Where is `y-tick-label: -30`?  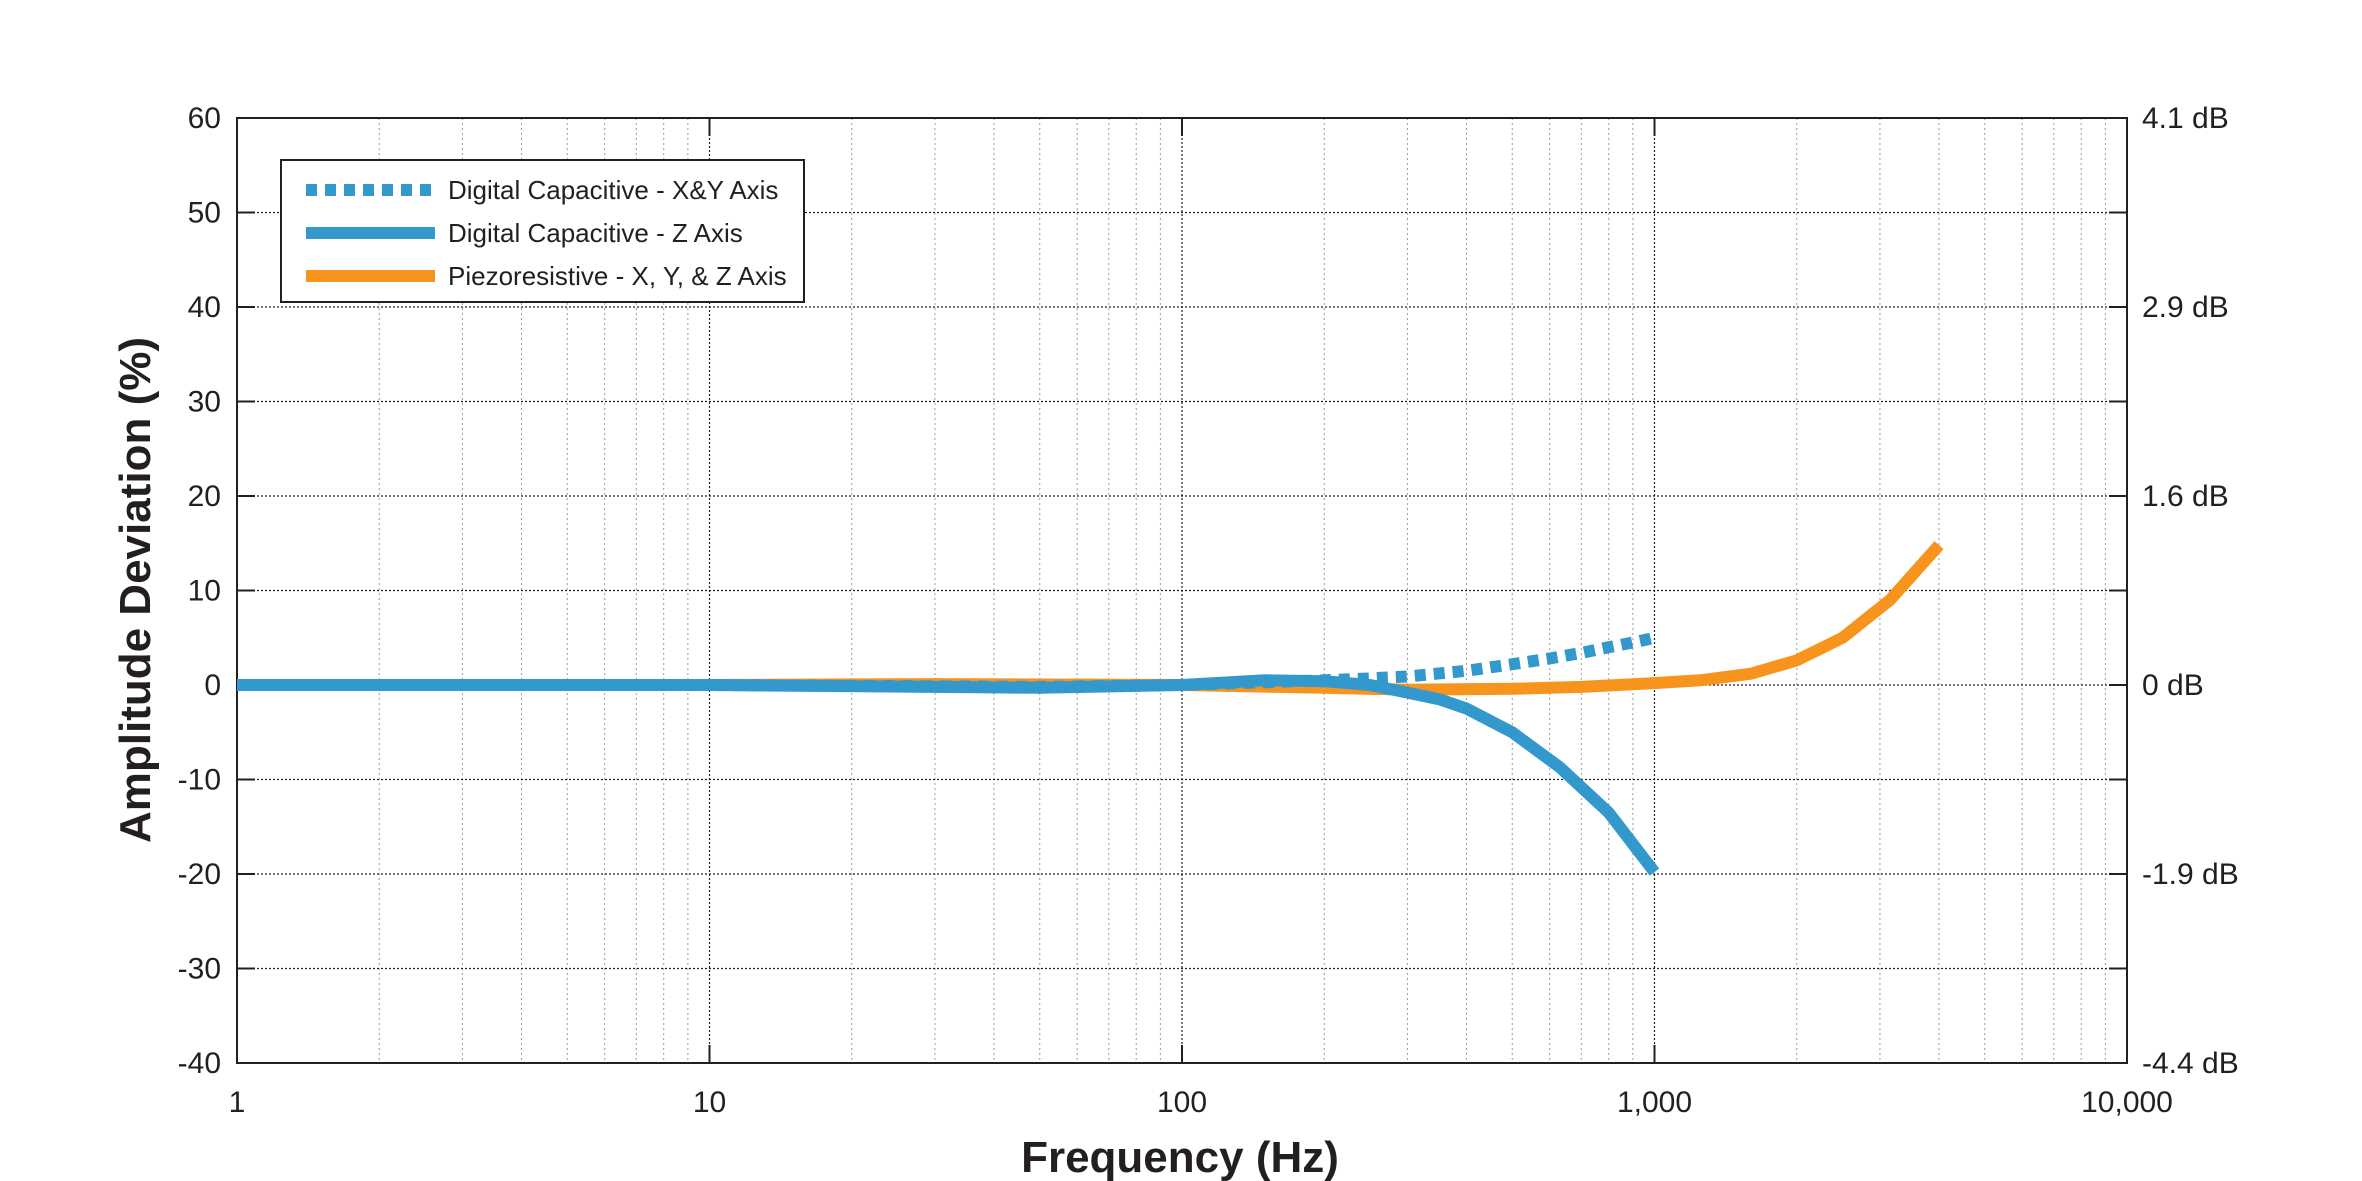
y-tick-label: -30 is located at coordinates (199, 969).